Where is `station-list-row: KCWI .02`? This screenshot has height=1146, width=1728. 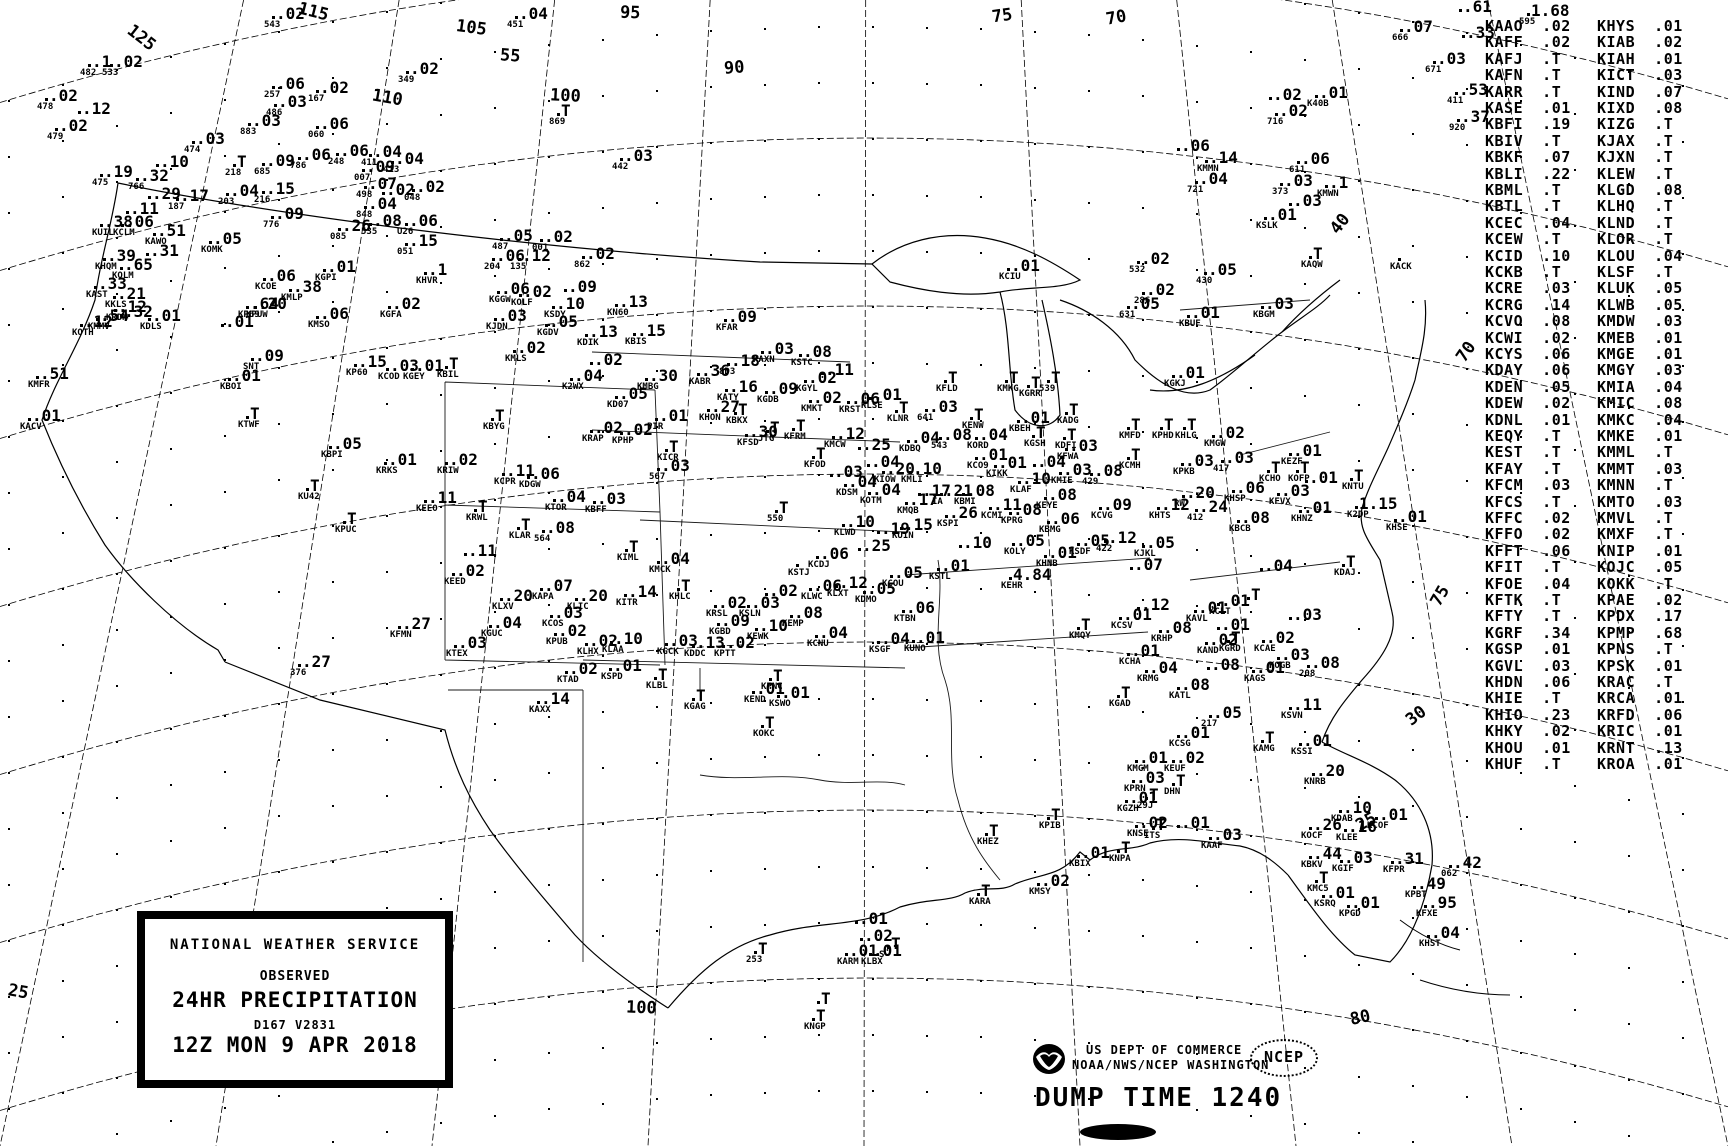 station-list-row: KCWI .02 is located at coordinates (1528, 337).